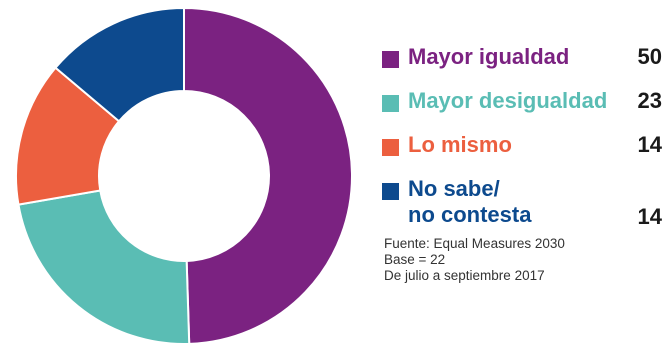 This screenshot has width=664, height=344. I want to click on legend-value-lo-mismo: 14, so click(649, 144).